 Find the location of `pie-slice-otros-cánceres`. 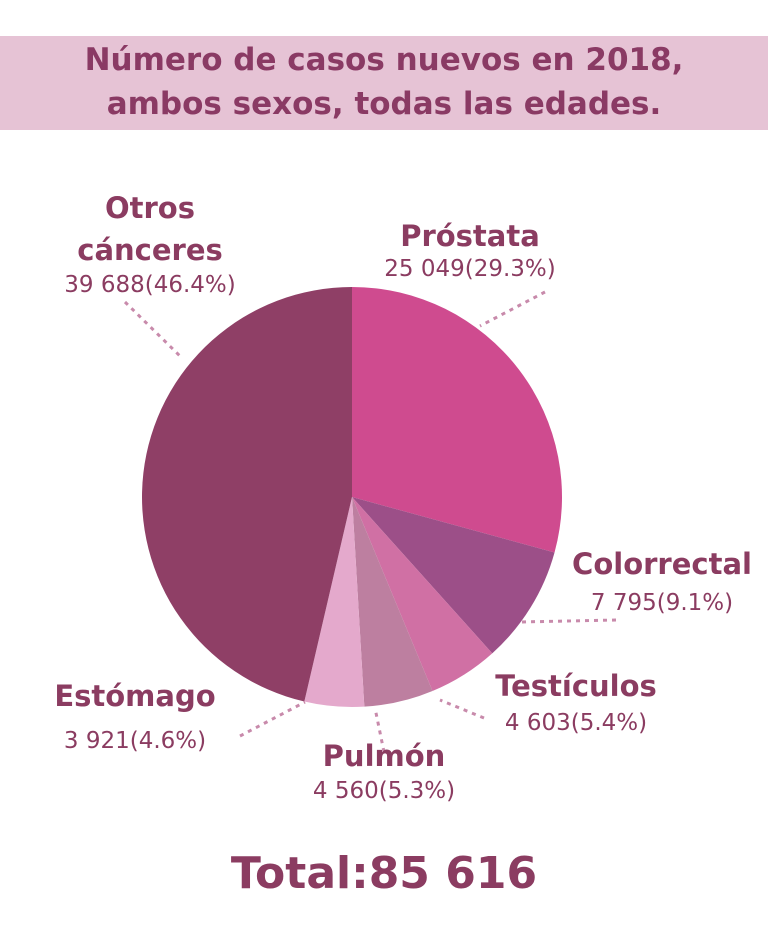

pie-slice-otros-cánceres is located at coordinates (246, 494).